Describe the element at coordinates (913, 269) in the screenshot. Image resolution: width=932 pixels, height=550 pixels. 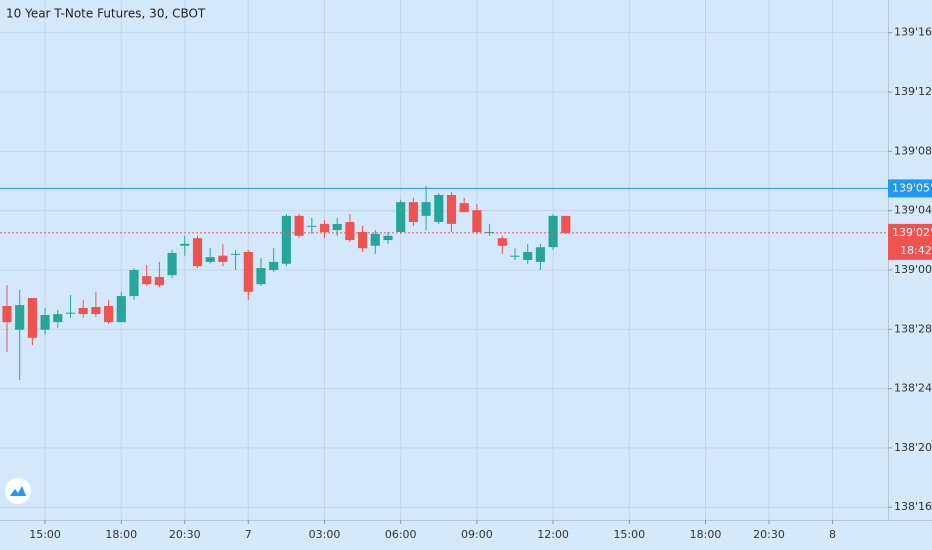
I see `y-tick-label: 139'00'0` at that location.